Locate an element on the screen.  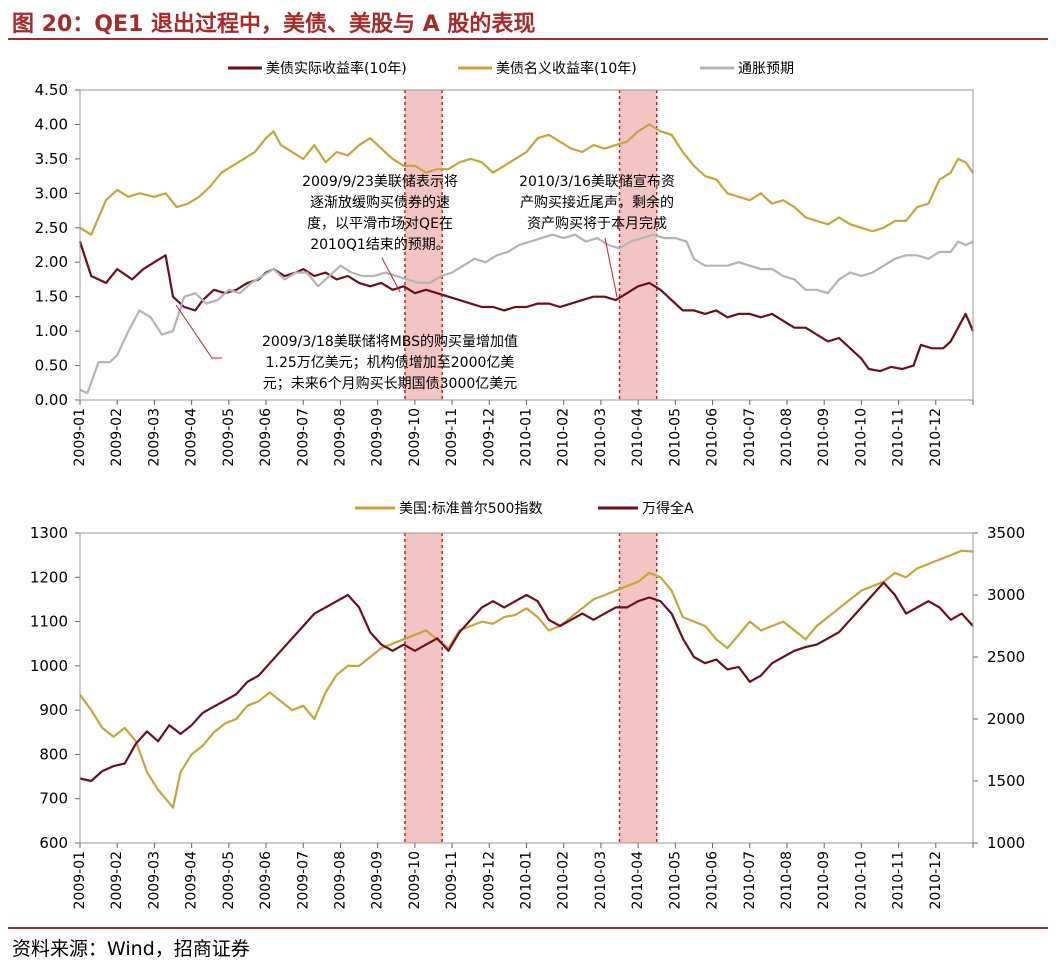
source-note: 资料来源：Wind，招商证券 is located at coordinates (131, 949).